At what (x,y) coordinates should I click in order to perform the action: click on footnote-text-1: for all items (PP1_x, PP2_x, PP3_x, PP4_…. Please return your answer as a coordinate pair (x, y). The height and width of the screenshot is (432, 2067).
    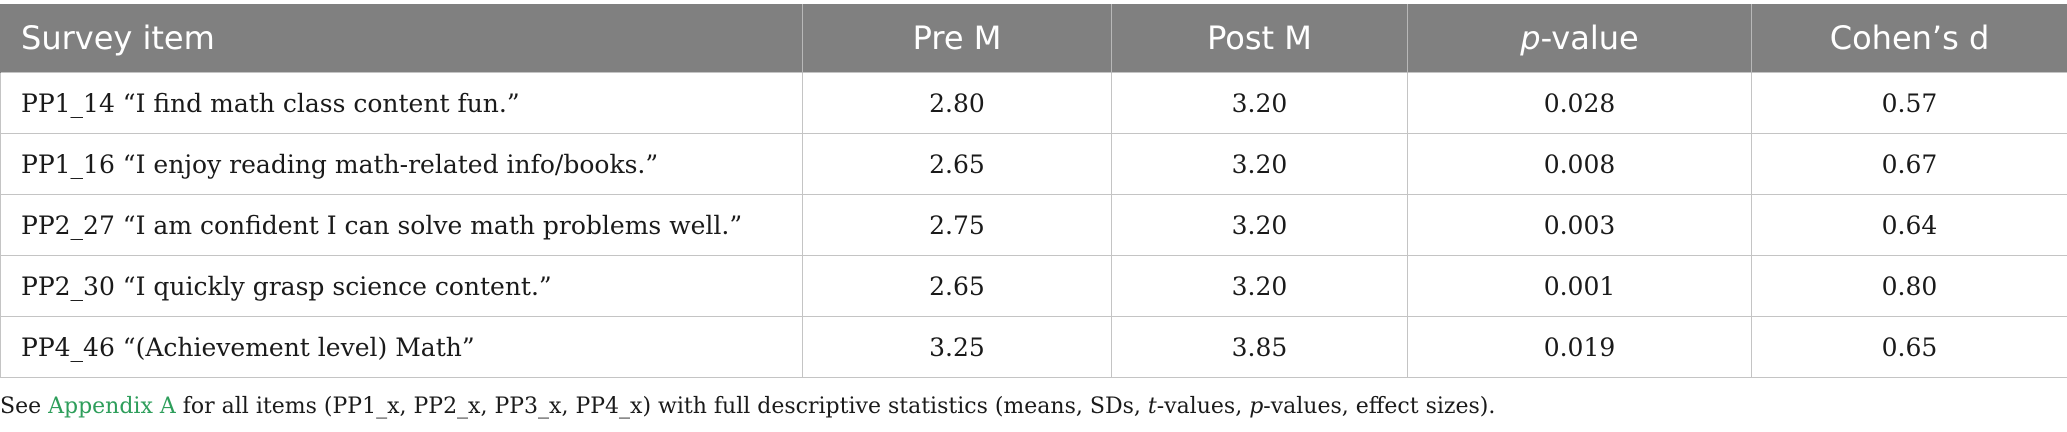
    Looking at the image, I should click on (661, 406).